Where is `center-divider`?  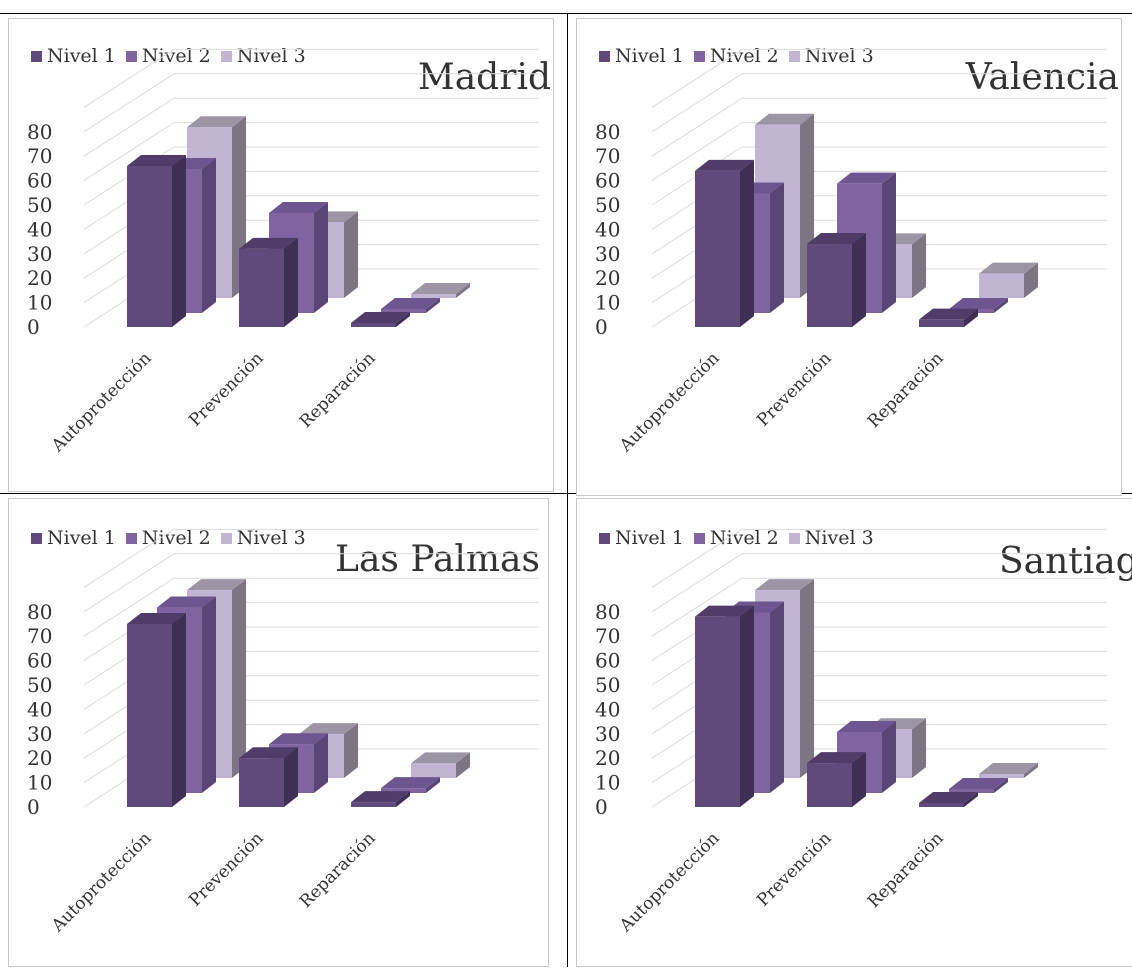
center-divider is located at coordinates (567, 490).